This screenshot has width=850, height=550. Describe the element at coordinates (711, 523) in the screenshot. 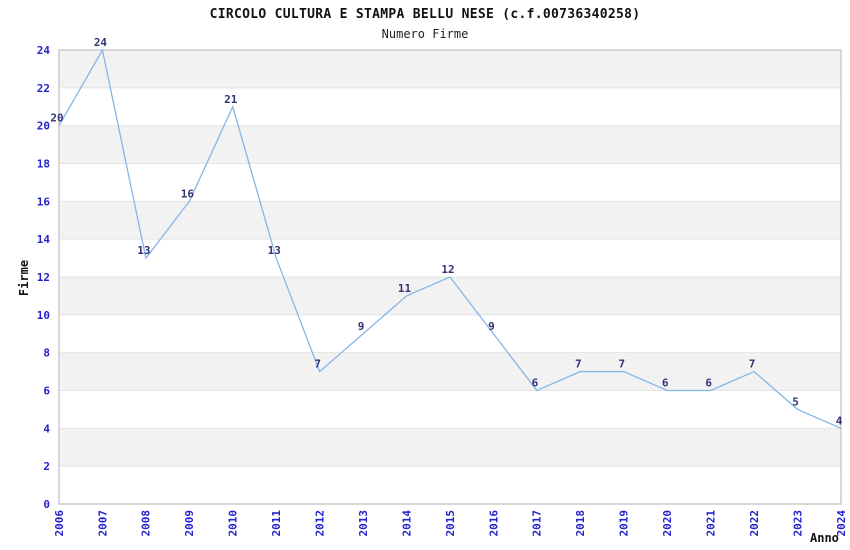

I see `x-tick-label: 2021` at that location.